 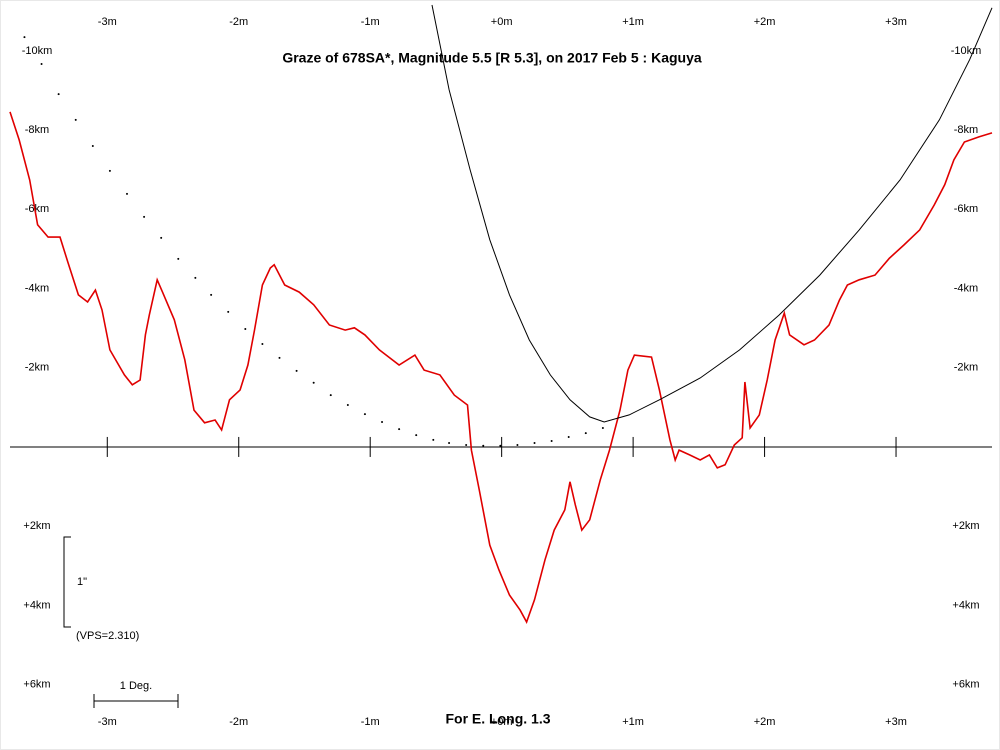 I want to click on x-tick-label-bottom: +0m, so click(x=502, y=722).